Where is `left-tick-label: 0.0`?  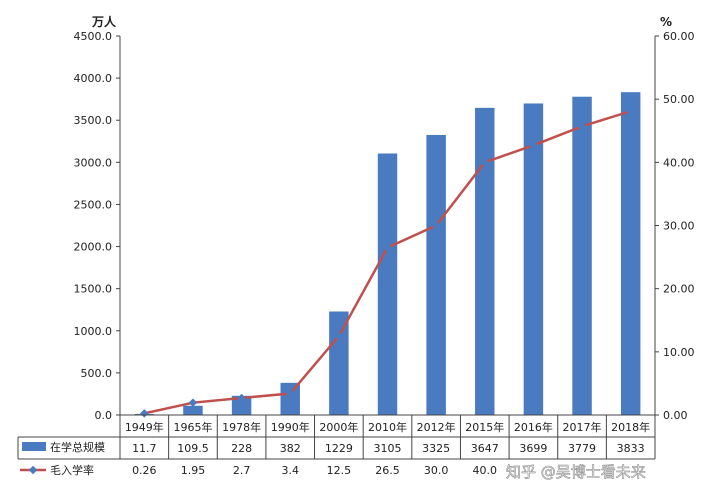 left-tick-label: 0.0 is located at coordinates (104, 415).